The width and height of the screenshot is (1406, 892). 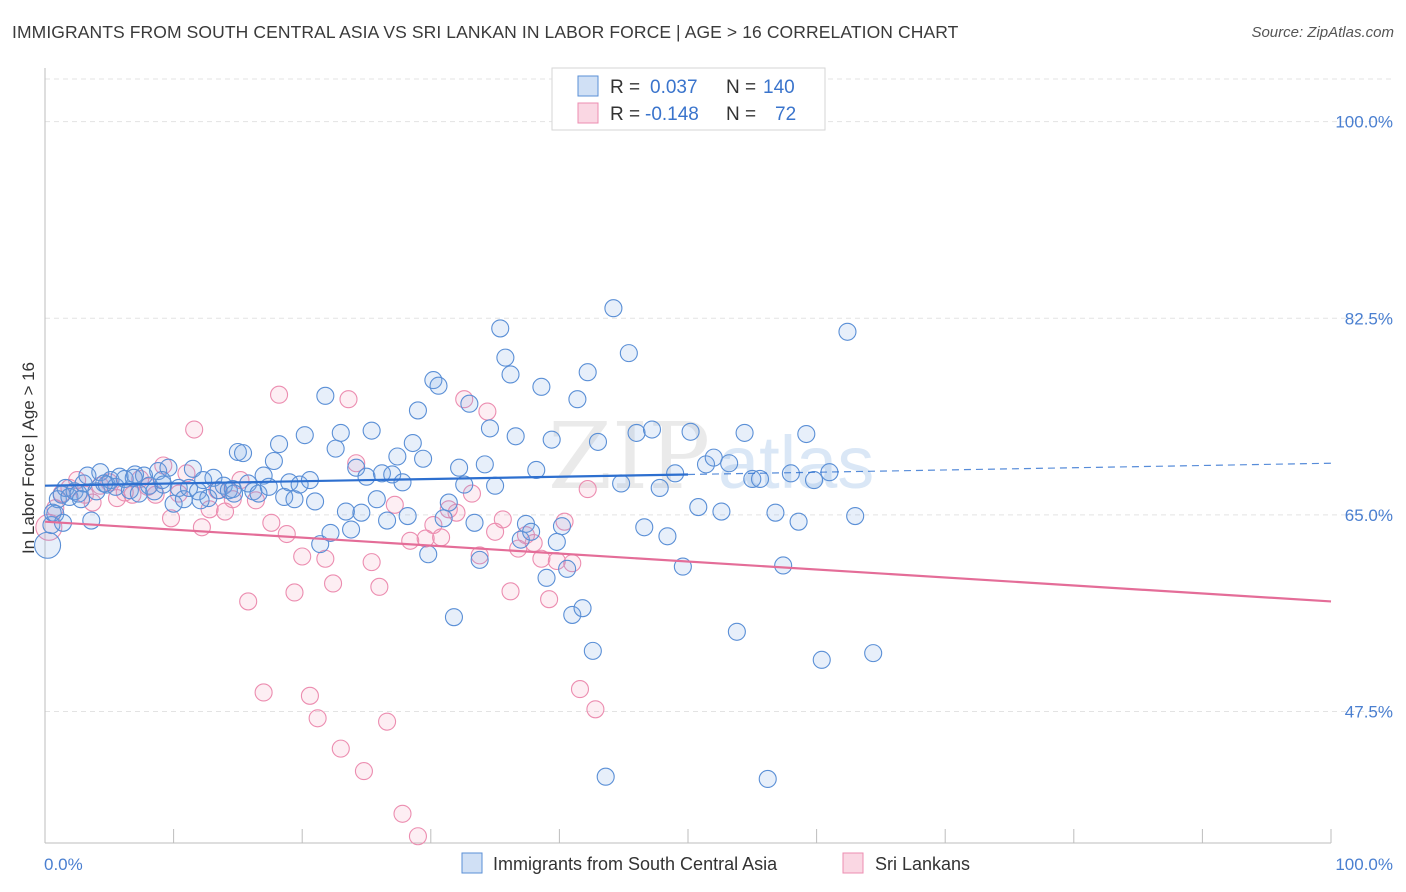 I want to click on watermark: ZIP atlas, so click(x=711, y=456).